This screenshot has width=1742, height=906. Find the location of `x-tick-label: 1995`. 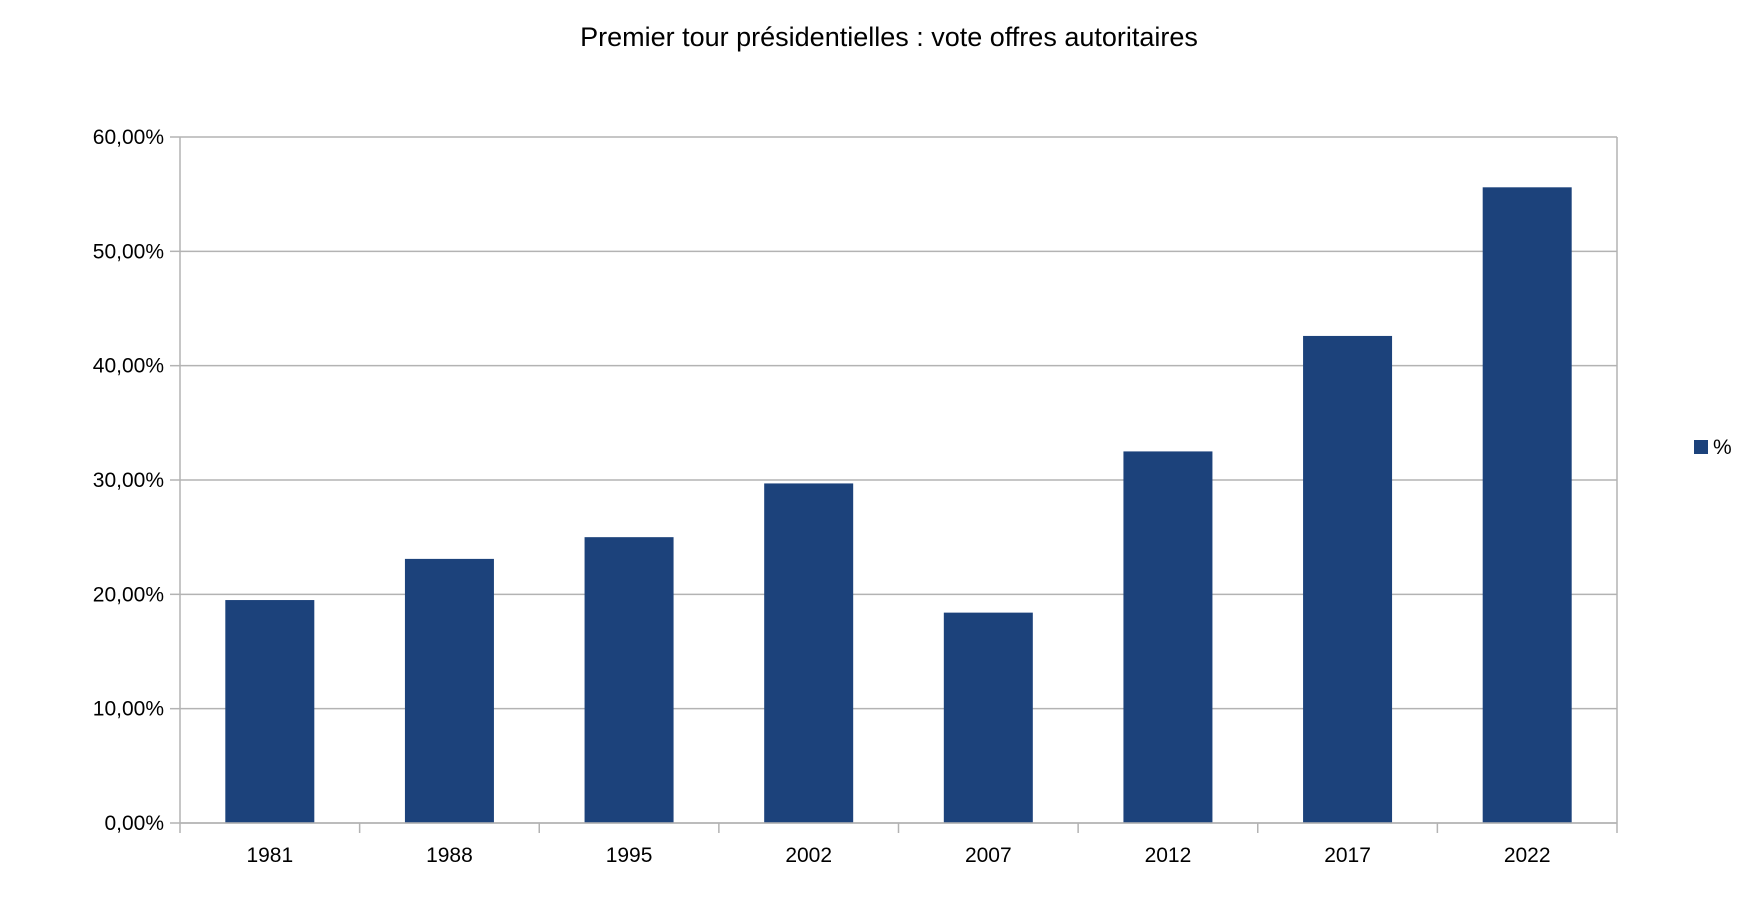

x-tick-label: 1995 is located at coordinates (629, 855).